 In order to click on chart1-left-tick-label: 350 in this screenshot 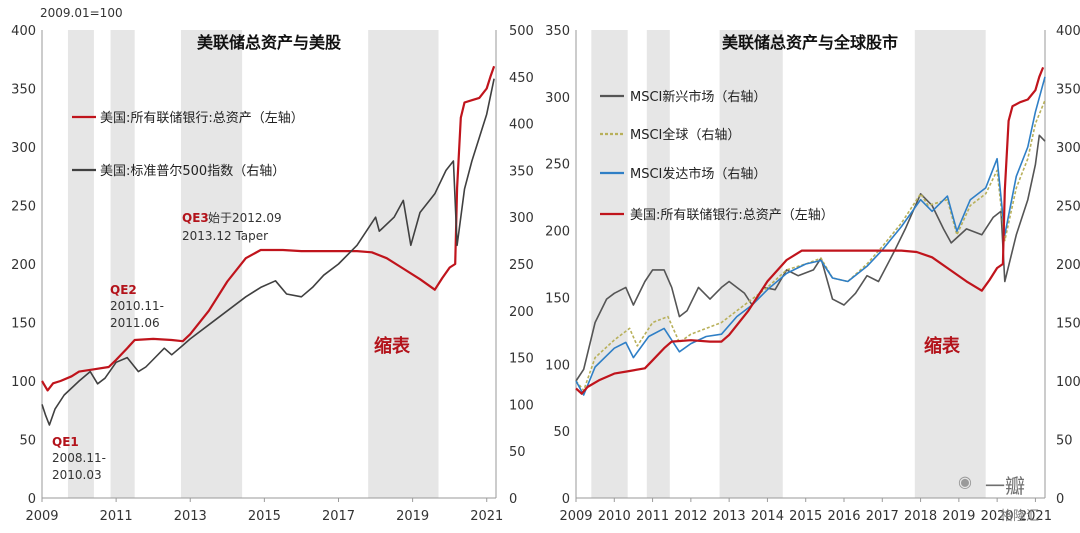, I will do `click(23, 90)`.